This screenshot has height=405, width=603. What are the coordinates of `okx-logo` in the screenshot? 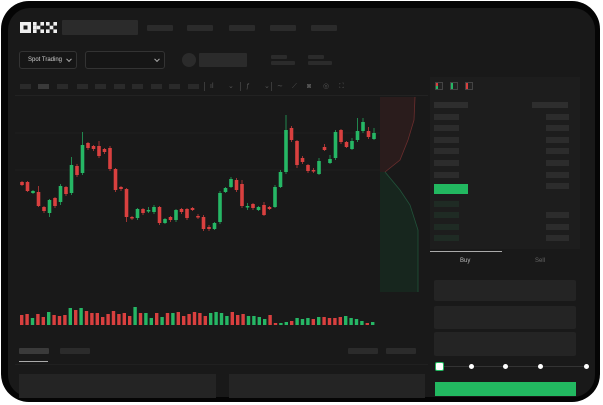 It's located at (39, 27).